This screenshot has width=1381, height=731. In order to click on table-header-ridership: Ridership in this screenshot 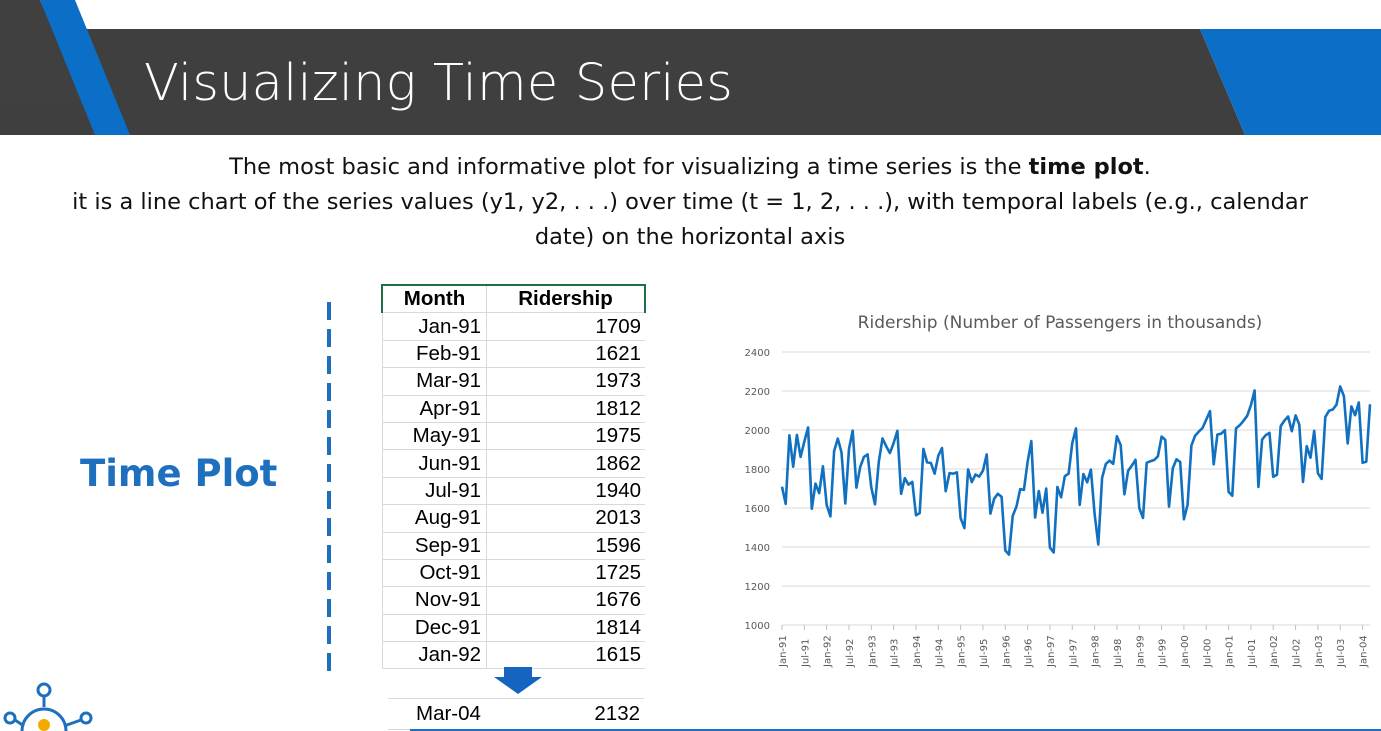, I will do `click(566, 299)`.